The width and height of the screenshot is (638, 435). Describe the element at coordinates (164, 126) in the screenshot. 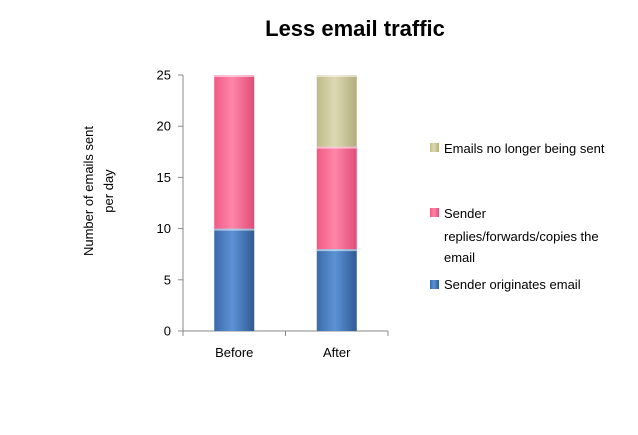

I see `y-tick-label: 20` at that location.